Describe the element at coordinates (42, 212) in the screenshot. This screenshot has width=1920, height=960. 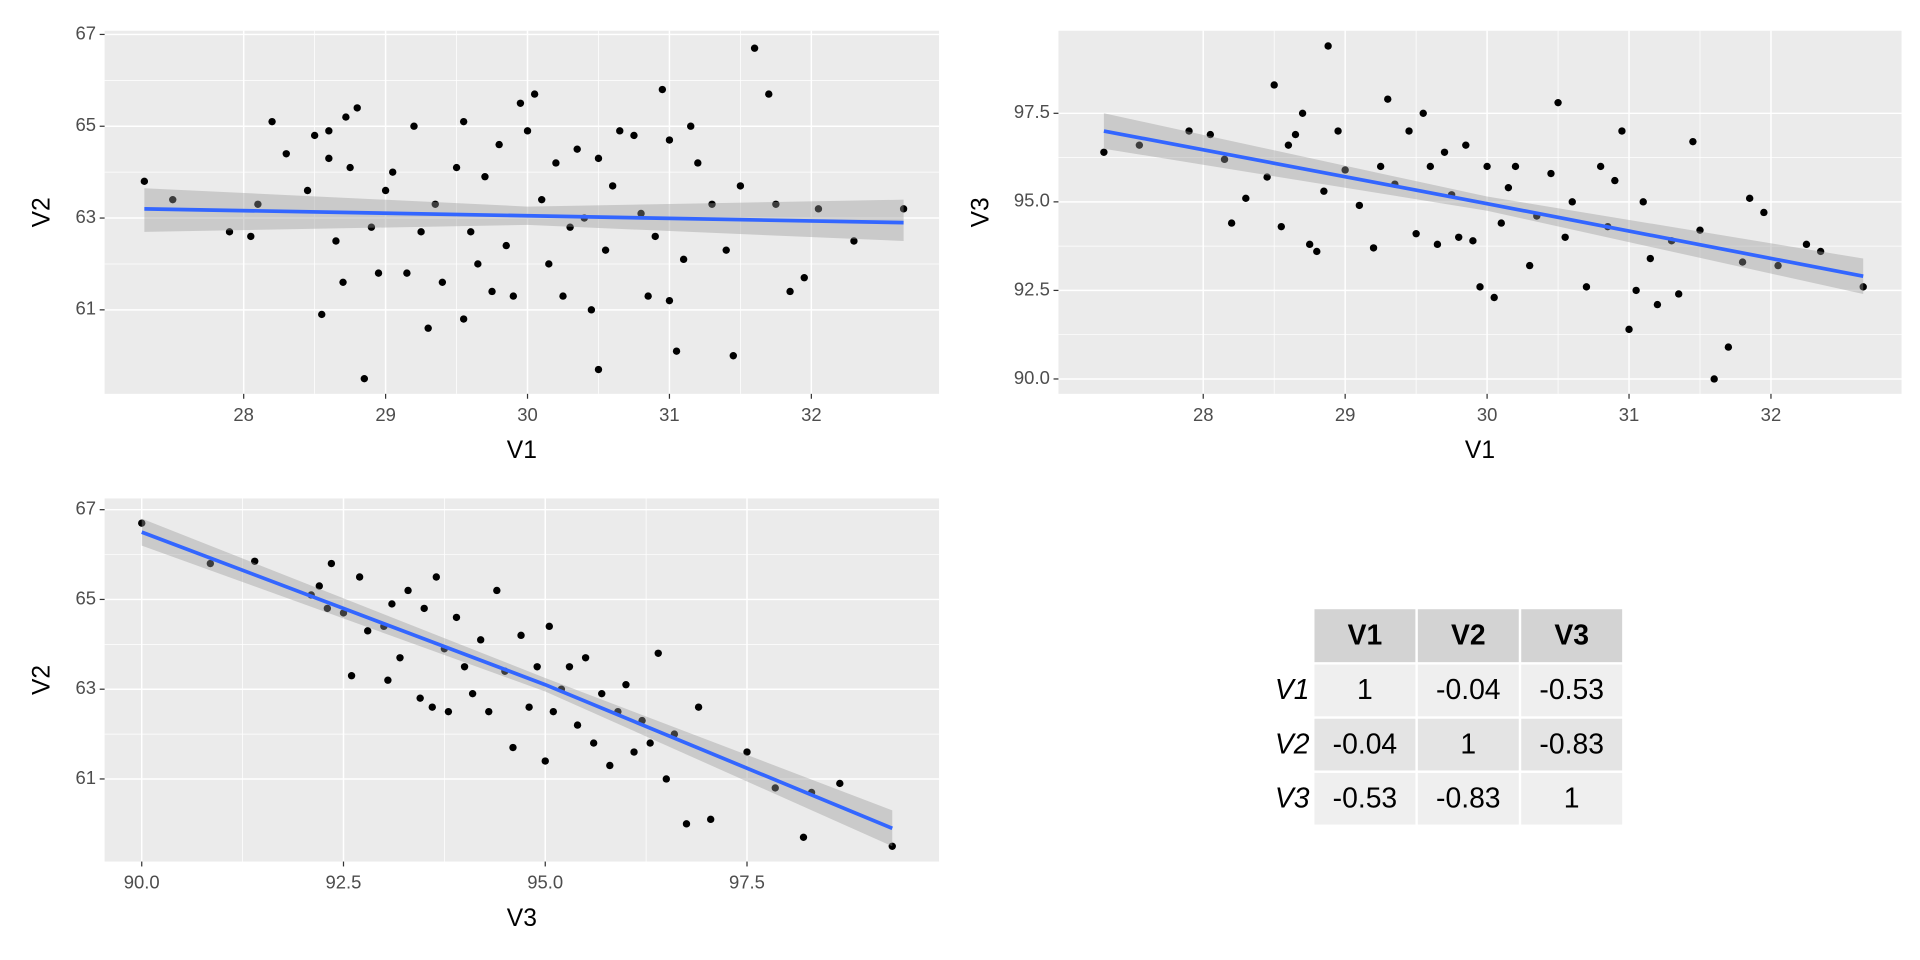
I see `y-axis-title: V2` at that location.